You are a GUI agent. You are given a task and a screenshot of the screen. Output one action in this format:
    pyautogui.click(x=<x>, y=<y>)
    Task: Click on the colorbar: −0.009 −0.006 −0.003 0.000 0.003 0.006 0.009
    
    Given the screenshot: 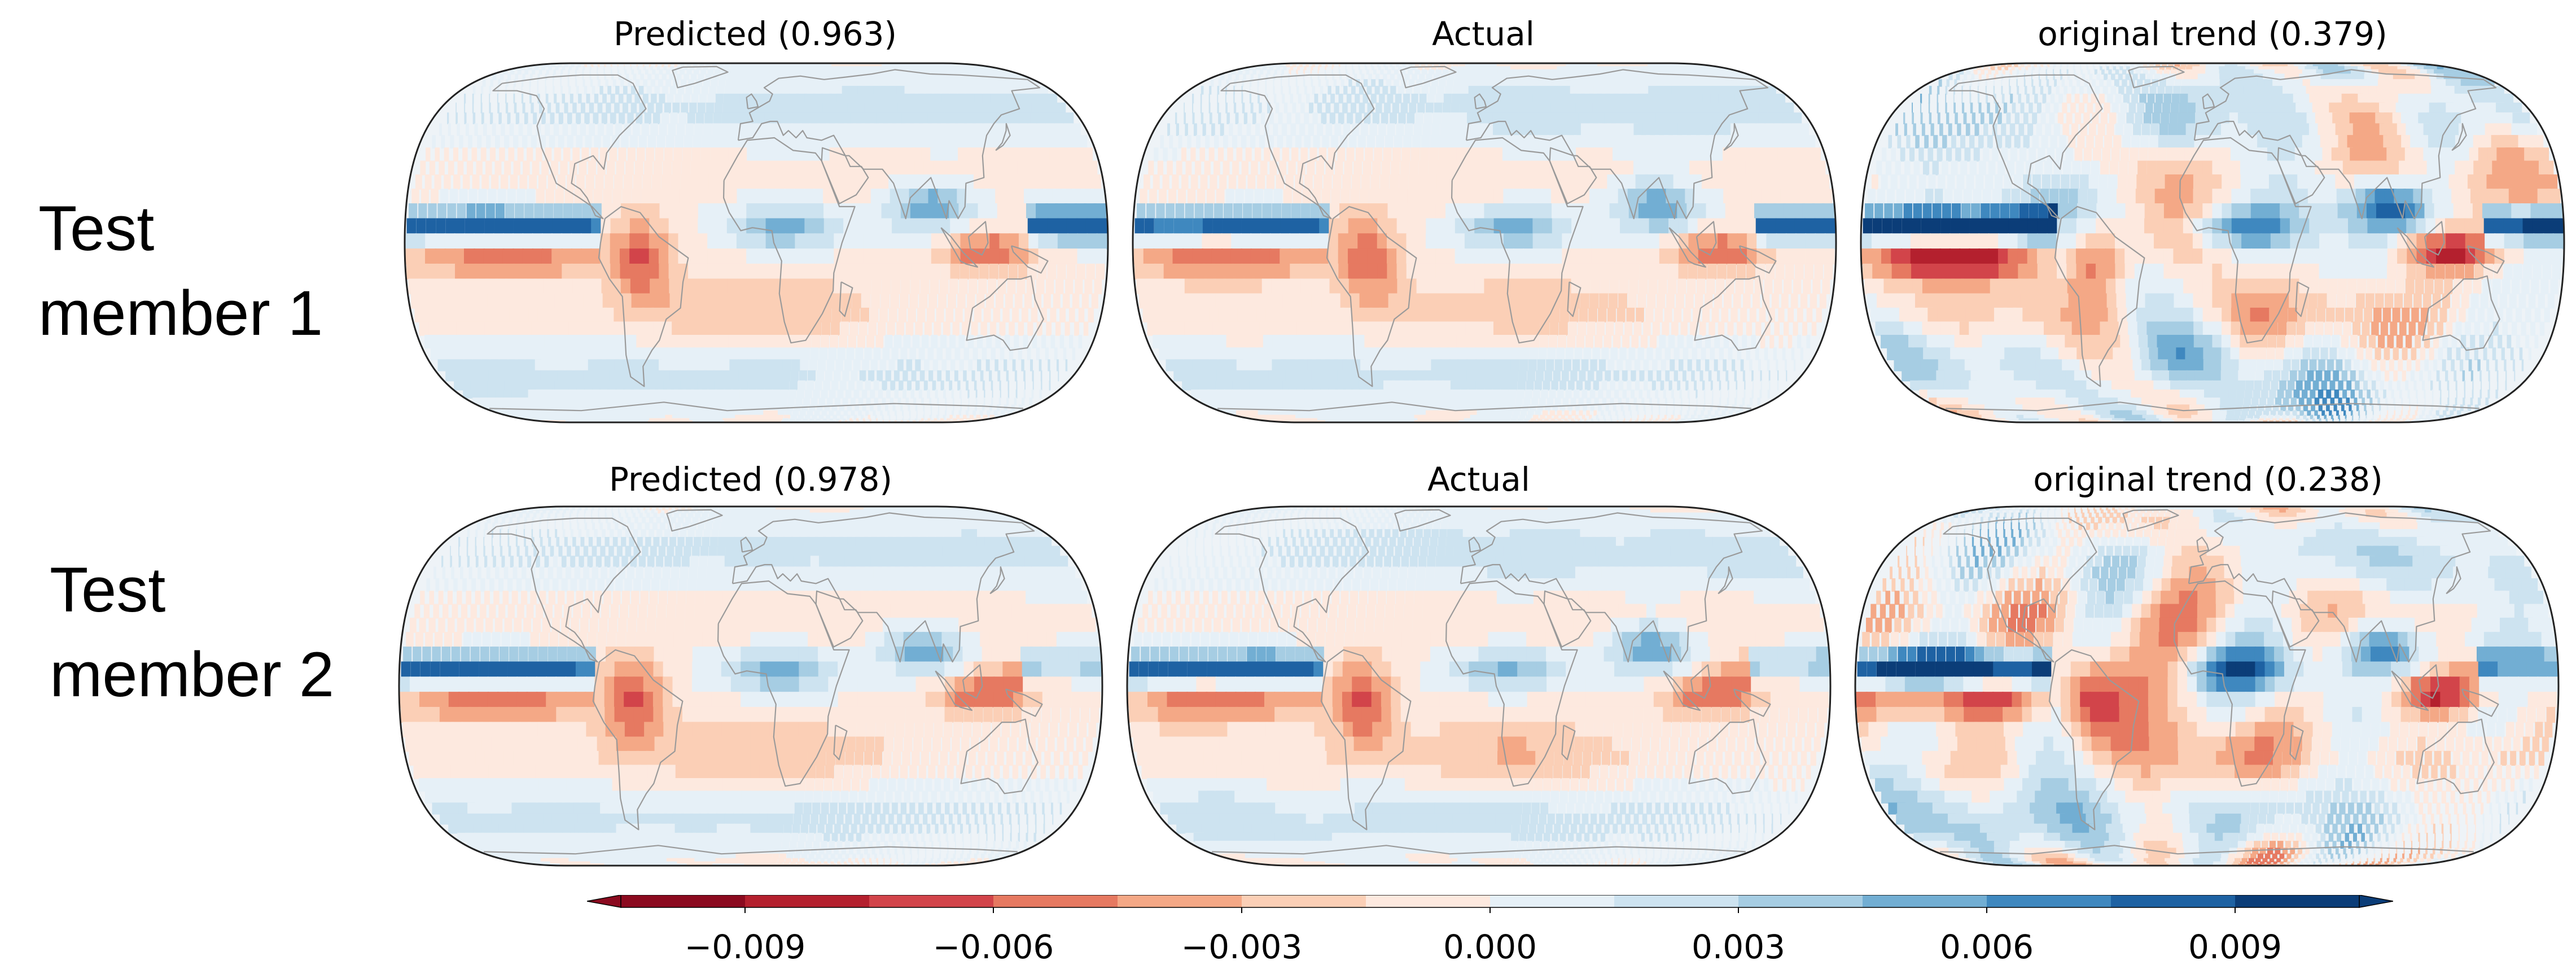 What is the action you would take?
    pyautogui.click(x=1490, y=930)
    